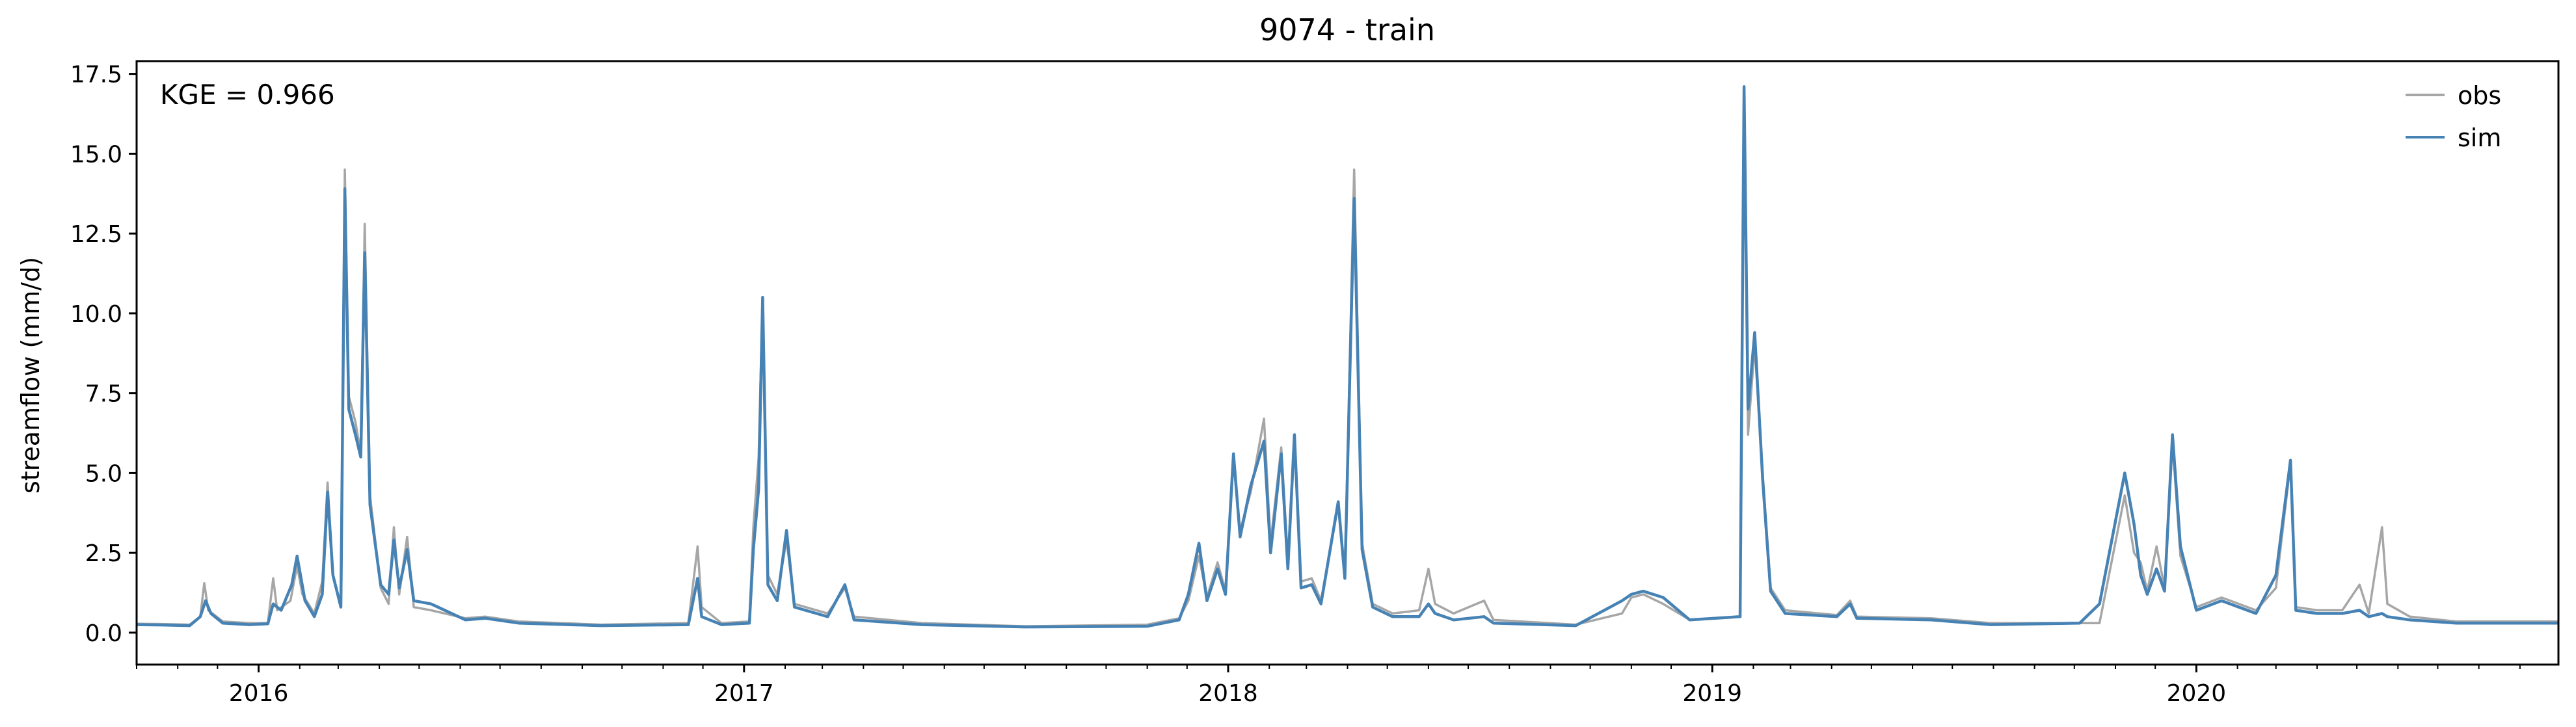 This screenshot has width=2576, height=727. I want to click on x-tick-label: 2017, so click(744, 693).